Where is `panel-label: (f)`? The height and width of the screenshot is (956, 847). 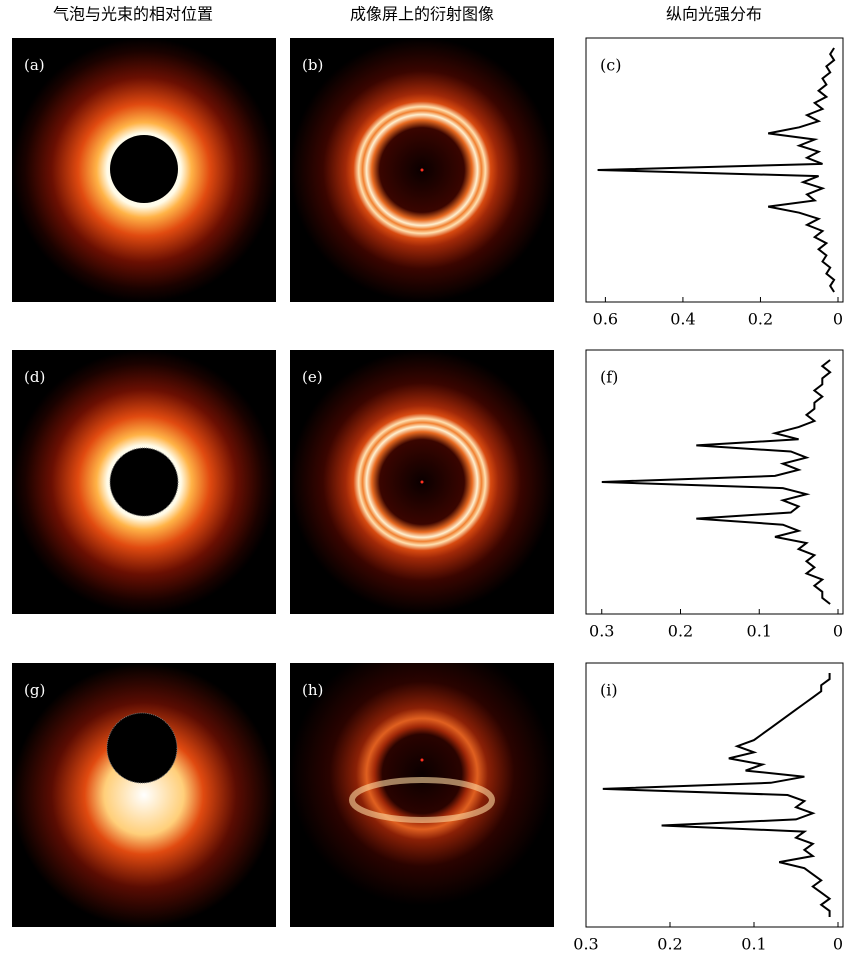 panel-label: (f) is located at coordinates (609, 377).